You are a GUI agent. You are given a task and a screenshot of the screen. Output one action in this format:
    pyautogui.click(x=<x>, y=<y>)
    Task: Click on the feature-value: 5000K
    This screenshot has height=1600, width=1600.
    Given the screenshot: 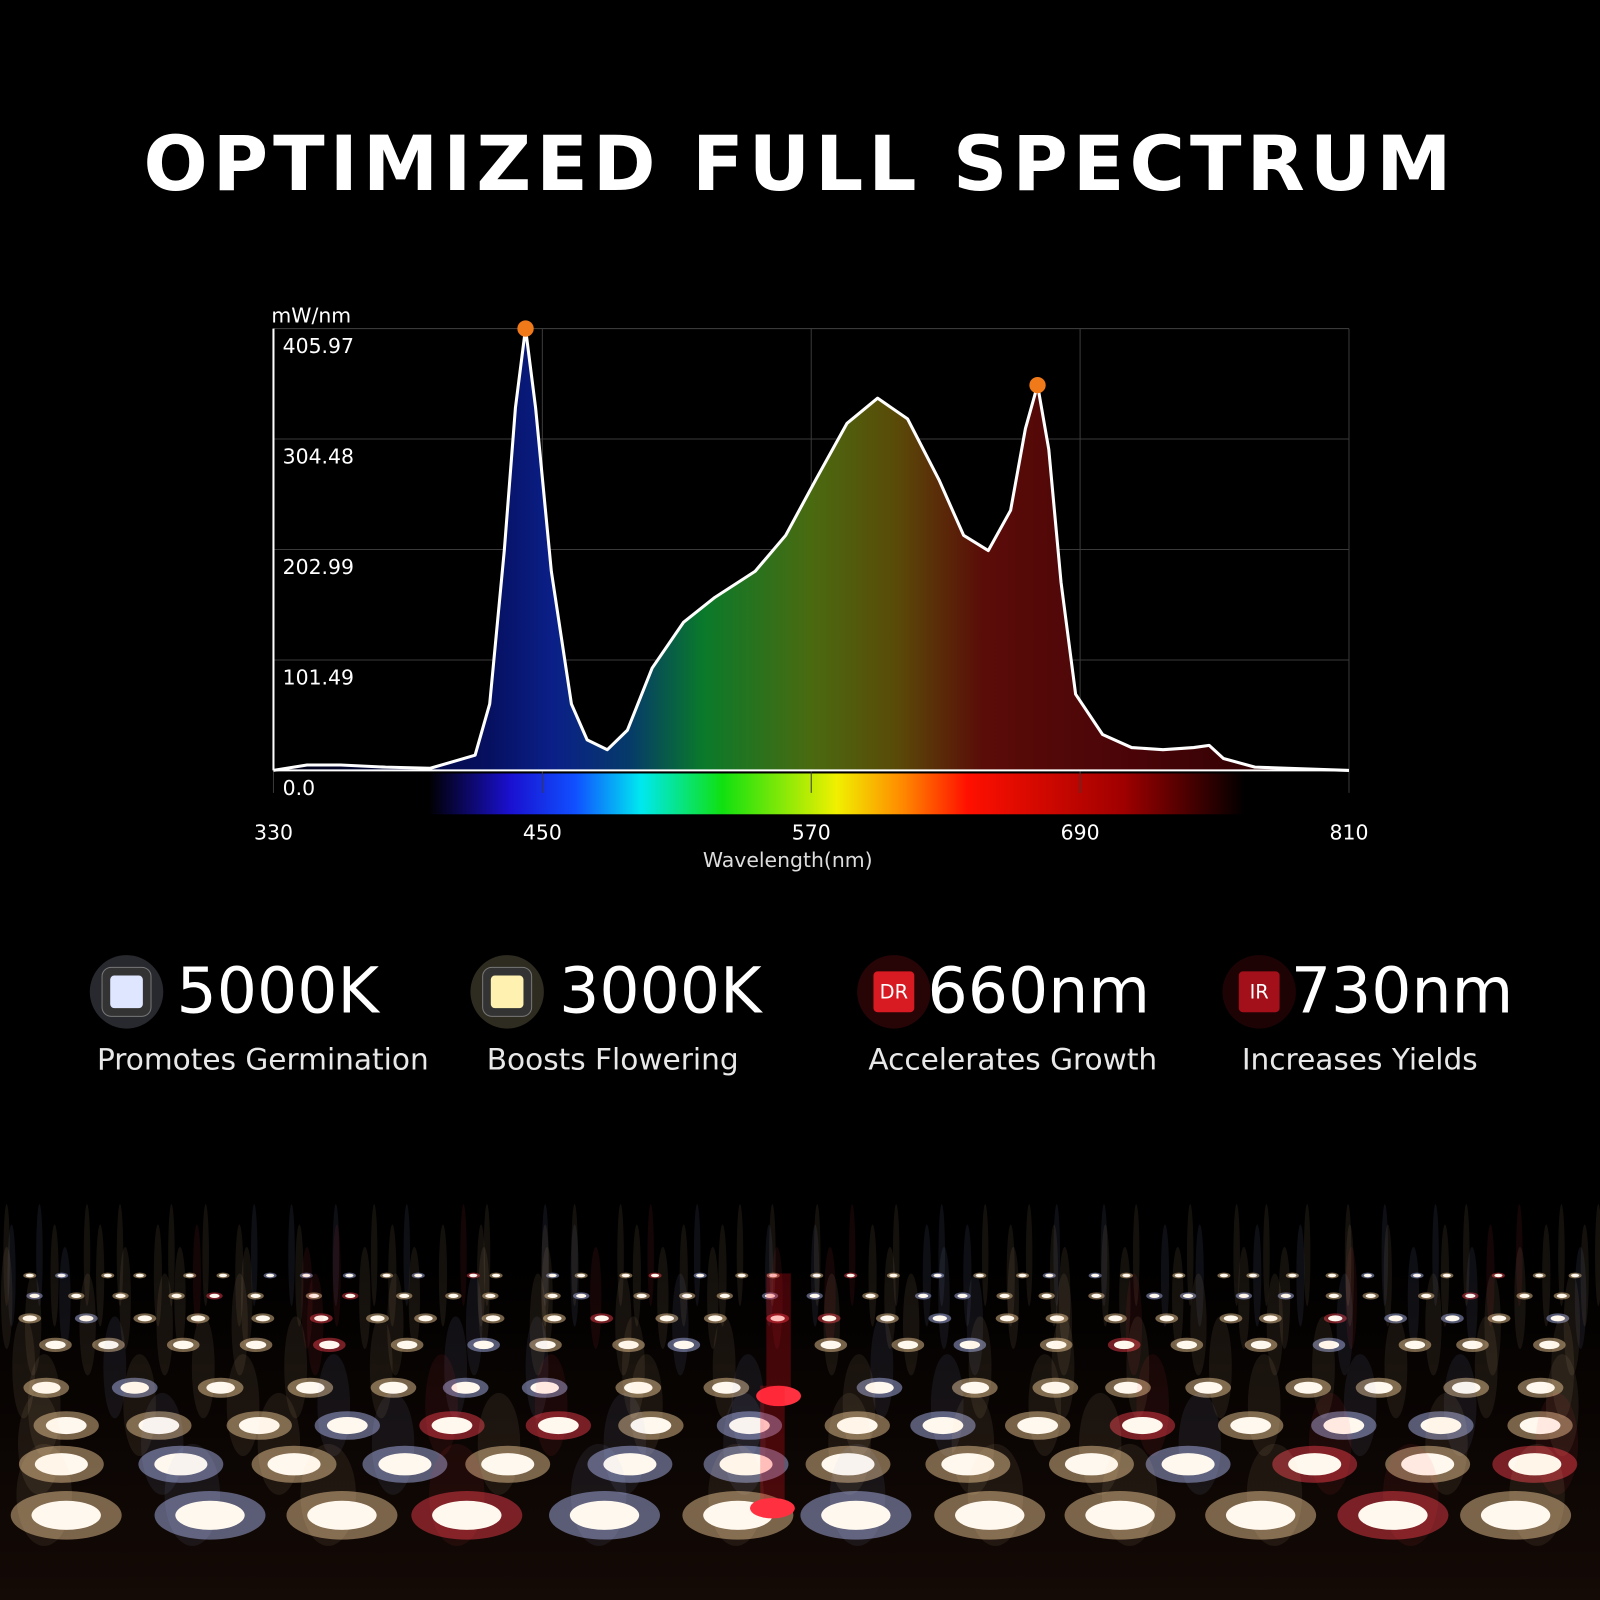 What is the action you would take?
    pyautogui.click(x=279, y=990)
    